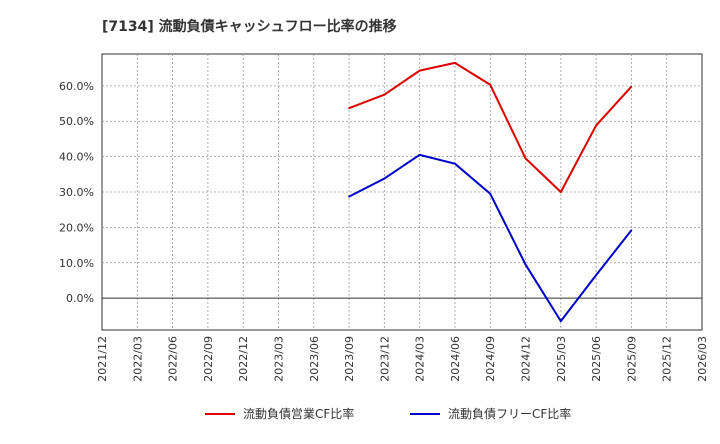  Describe the element at coordinates (243, 359) in the screenshot. I see `x-tick-label: 2022/12` at that location.